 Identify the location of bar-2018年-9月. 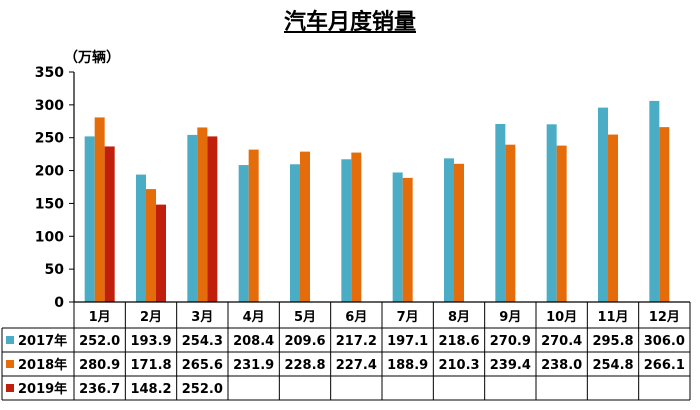
(510, 223).